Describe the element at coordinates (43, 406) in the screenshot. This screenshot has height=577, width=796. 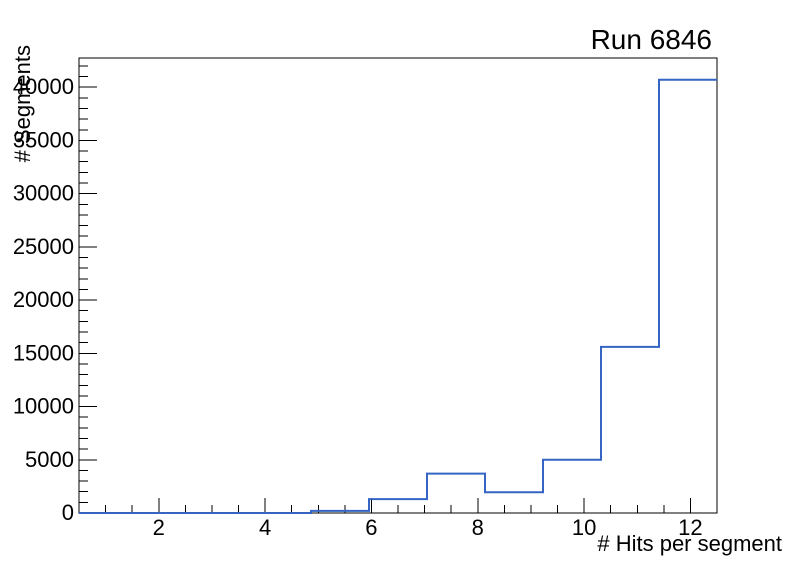
I see `y-tick-label: 10000` at that location.